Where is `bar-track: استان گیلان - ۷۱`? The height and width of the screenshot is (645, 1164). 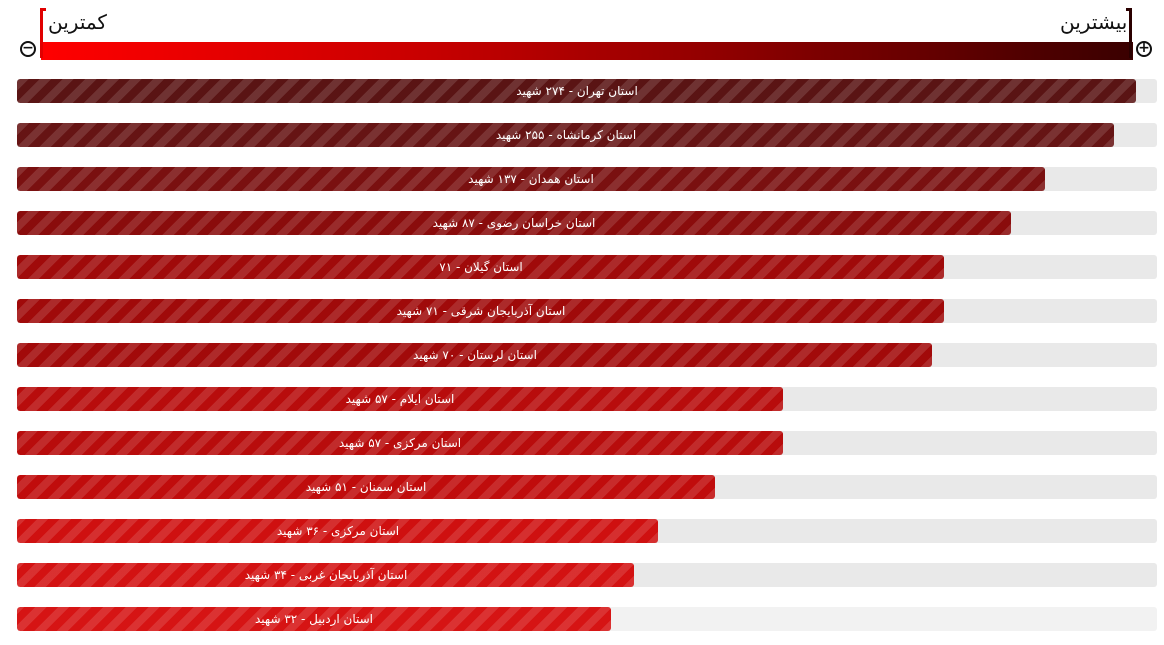
bar-track: استان گیلان - ۷۱ is located at coordinates (587, 267).